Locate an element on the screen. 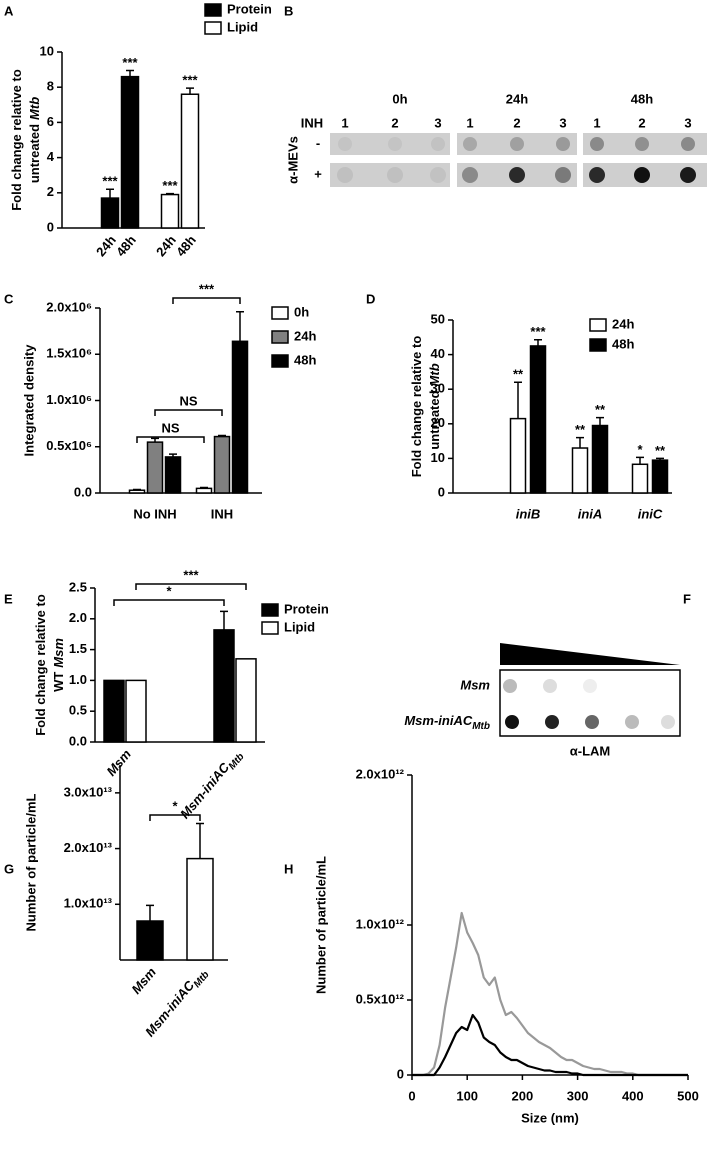 The width and height of the screenshot is (709, 1155). column-label: 0h is located at coordinates (399, 98).